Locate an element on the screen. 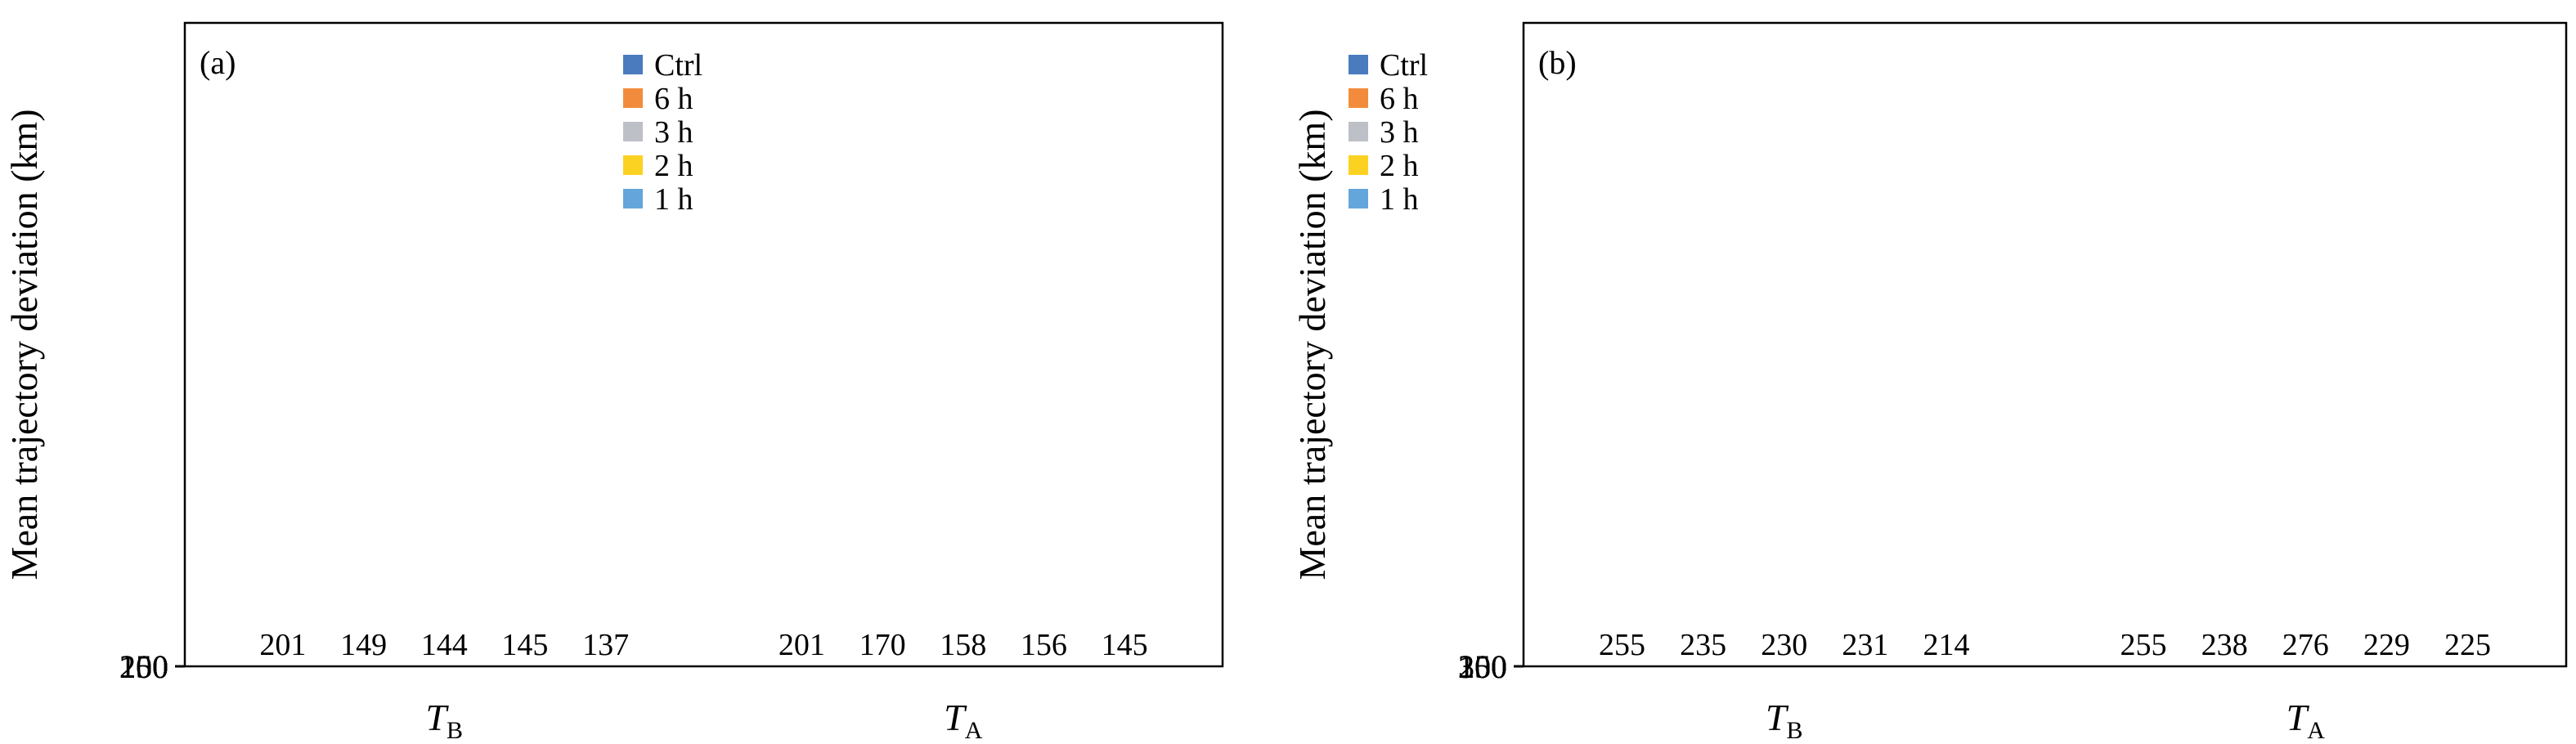 This screenshot has height=744, width=2576. chart-a-category-label-0: TB is located at coordinates (444, 720).